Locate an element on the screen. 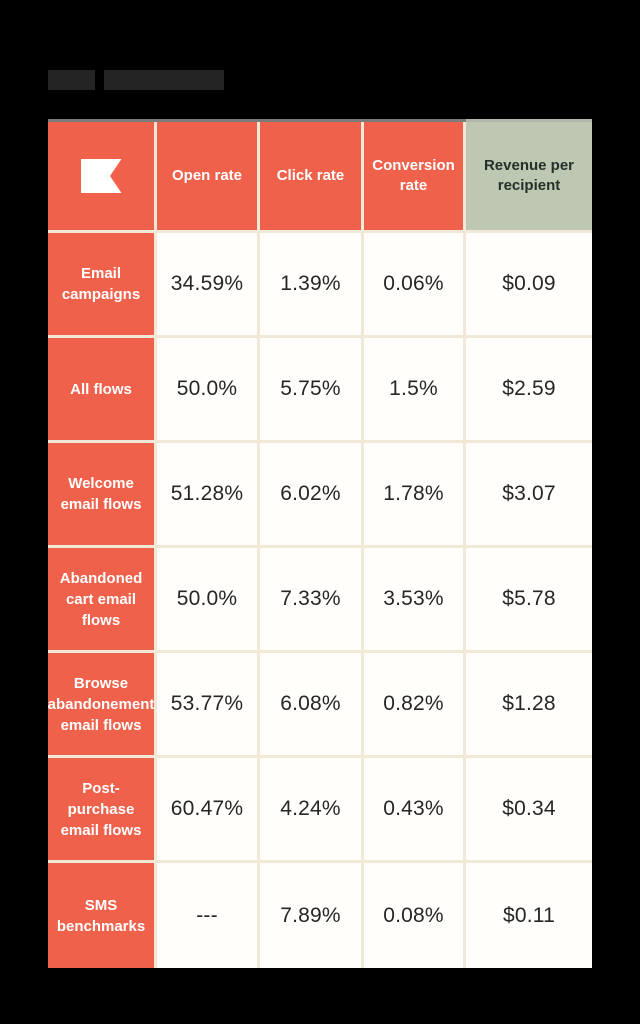 The width and height of the screenshot is (640, 1024). table-top-border-light-segment is located at coordinates (529, 120).